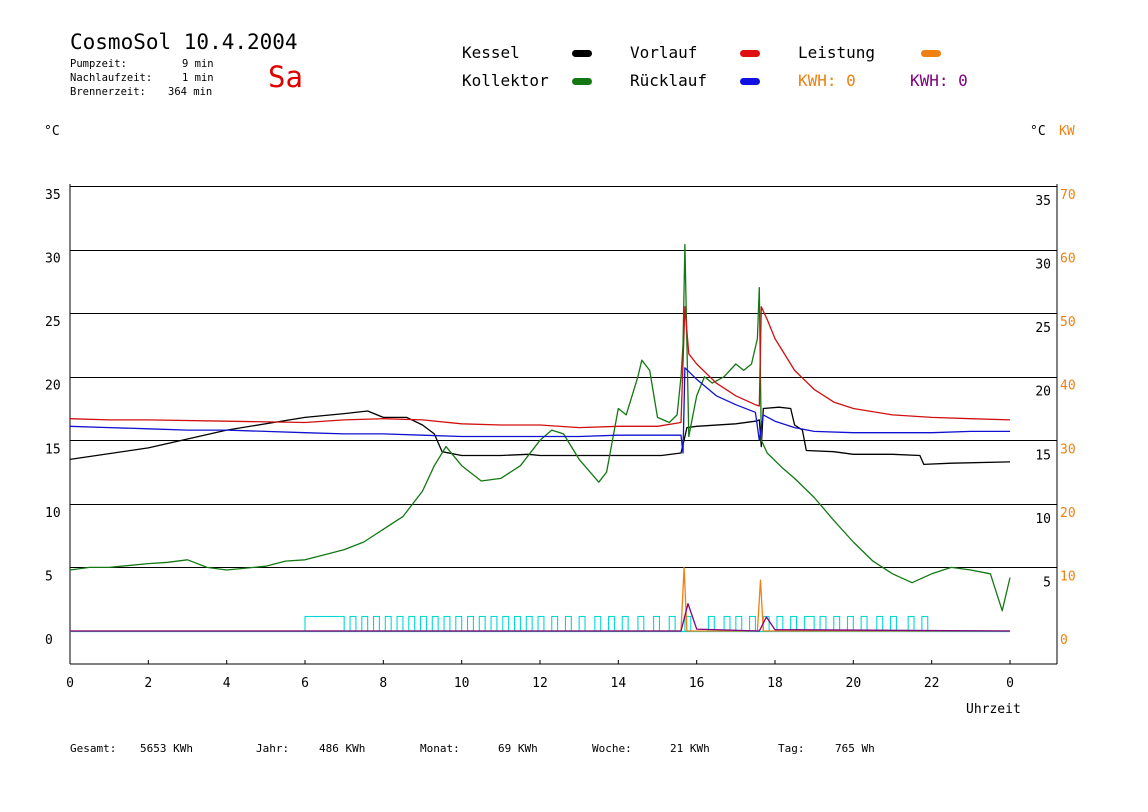 The image size is (1148, 812). I want to click on x-tick-label: 22, so click(932, 683).